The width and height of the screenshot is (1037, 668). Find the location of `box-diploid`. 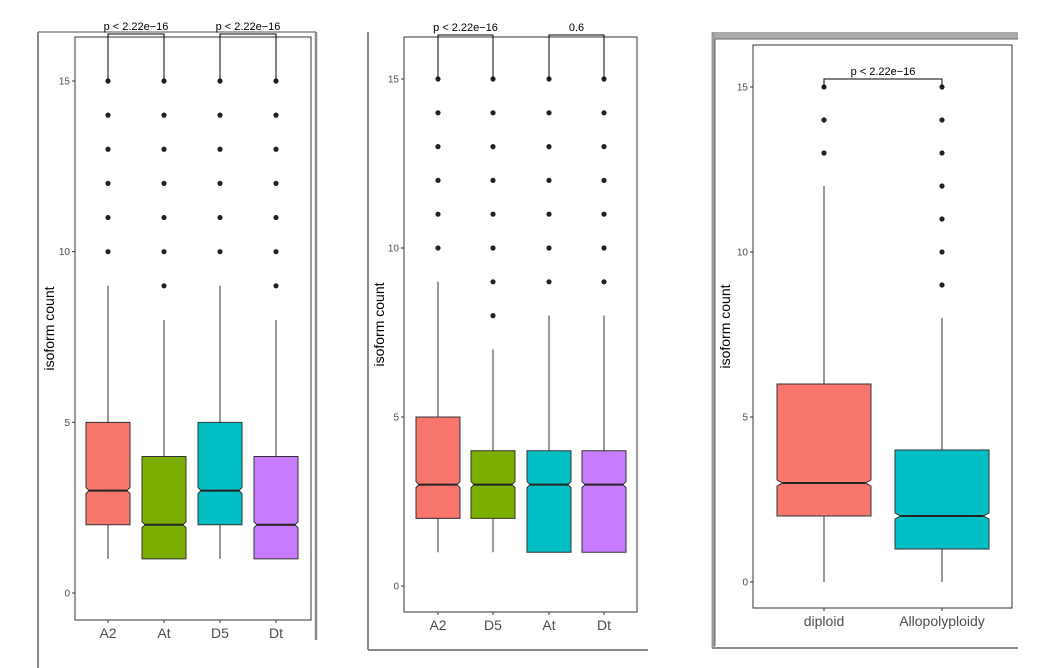

box-diploid is located at coordinates (824, 333).